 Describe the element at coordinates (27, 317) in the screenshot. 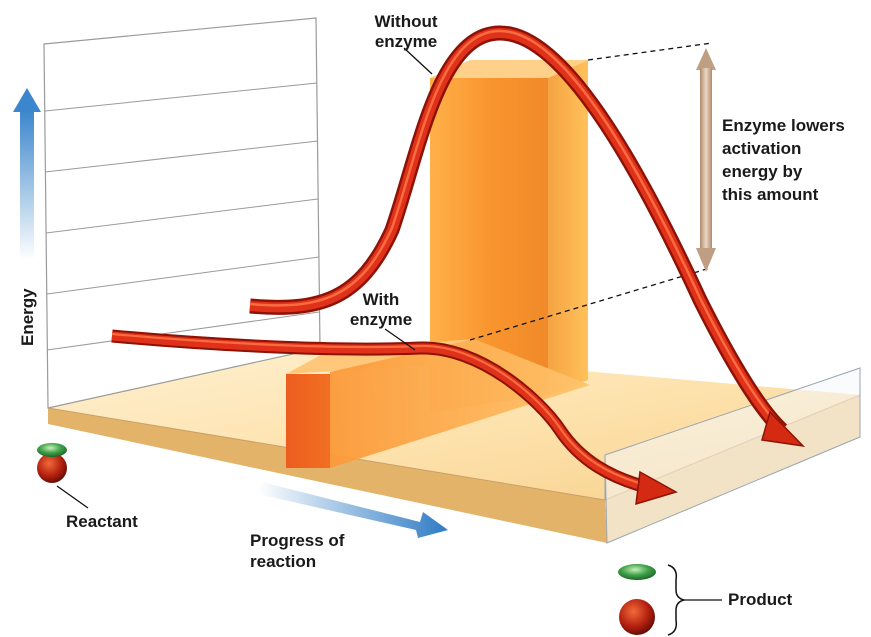

I see `energy-axis-label: Energy` at that location.